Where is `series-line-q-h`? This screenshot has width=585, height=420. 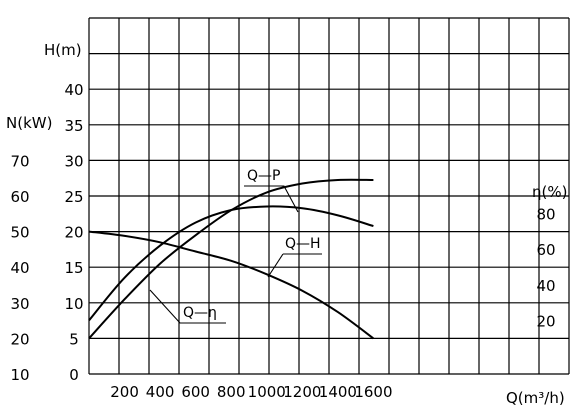
series-line-q-h is located at coordinates (231, 285).